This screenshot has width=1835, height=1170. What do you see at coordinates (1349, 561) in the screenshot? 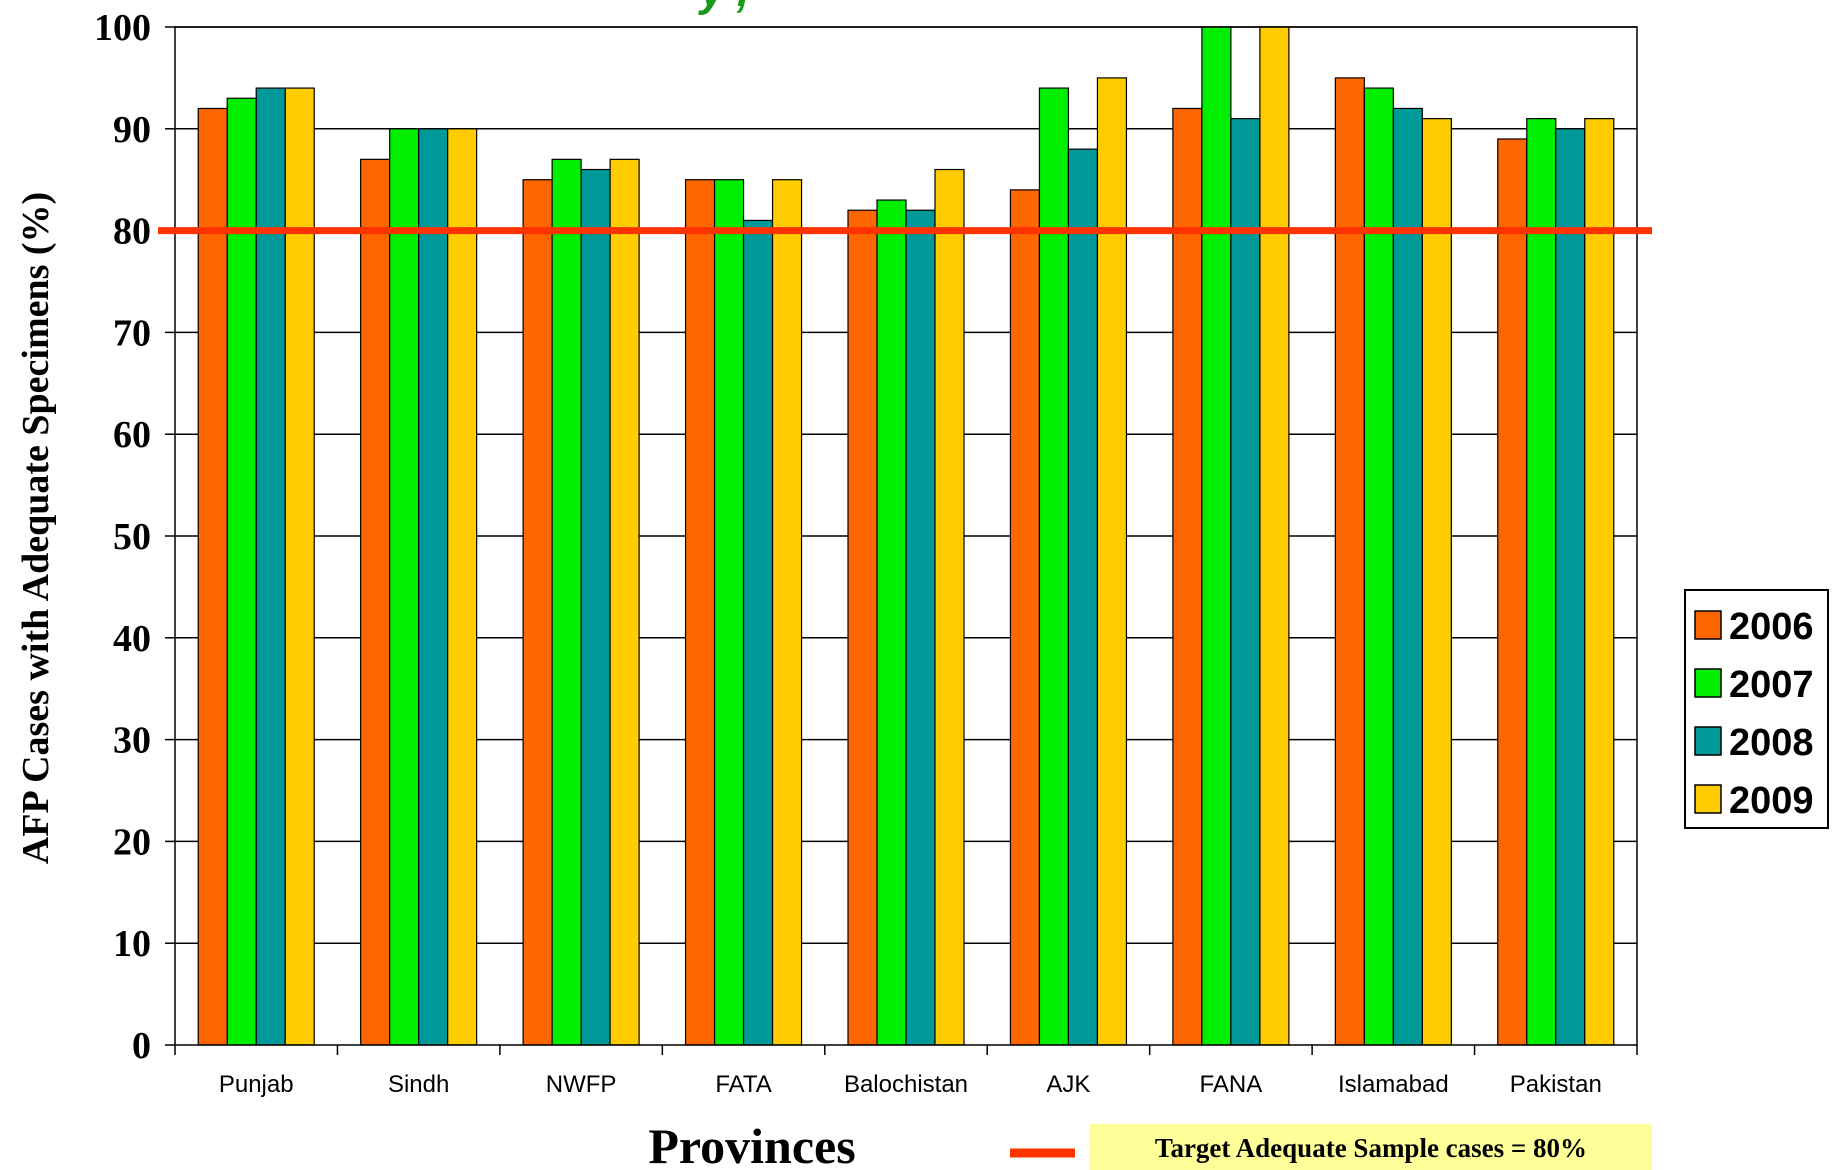
I see `bar-2006-islamabad` at bounding box center [1349, 561].